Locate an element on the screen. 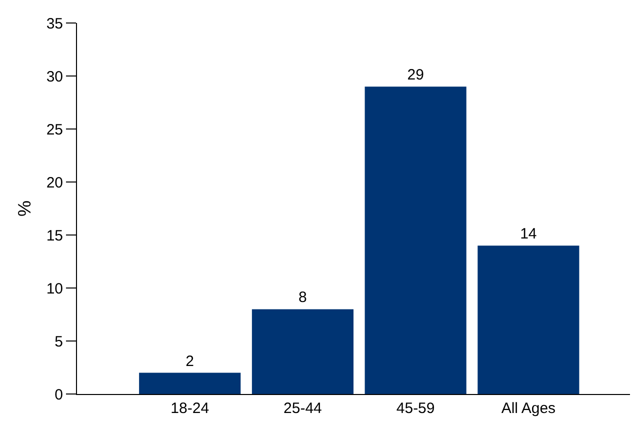  data-label: 8 is located at coordinates (302, 297).